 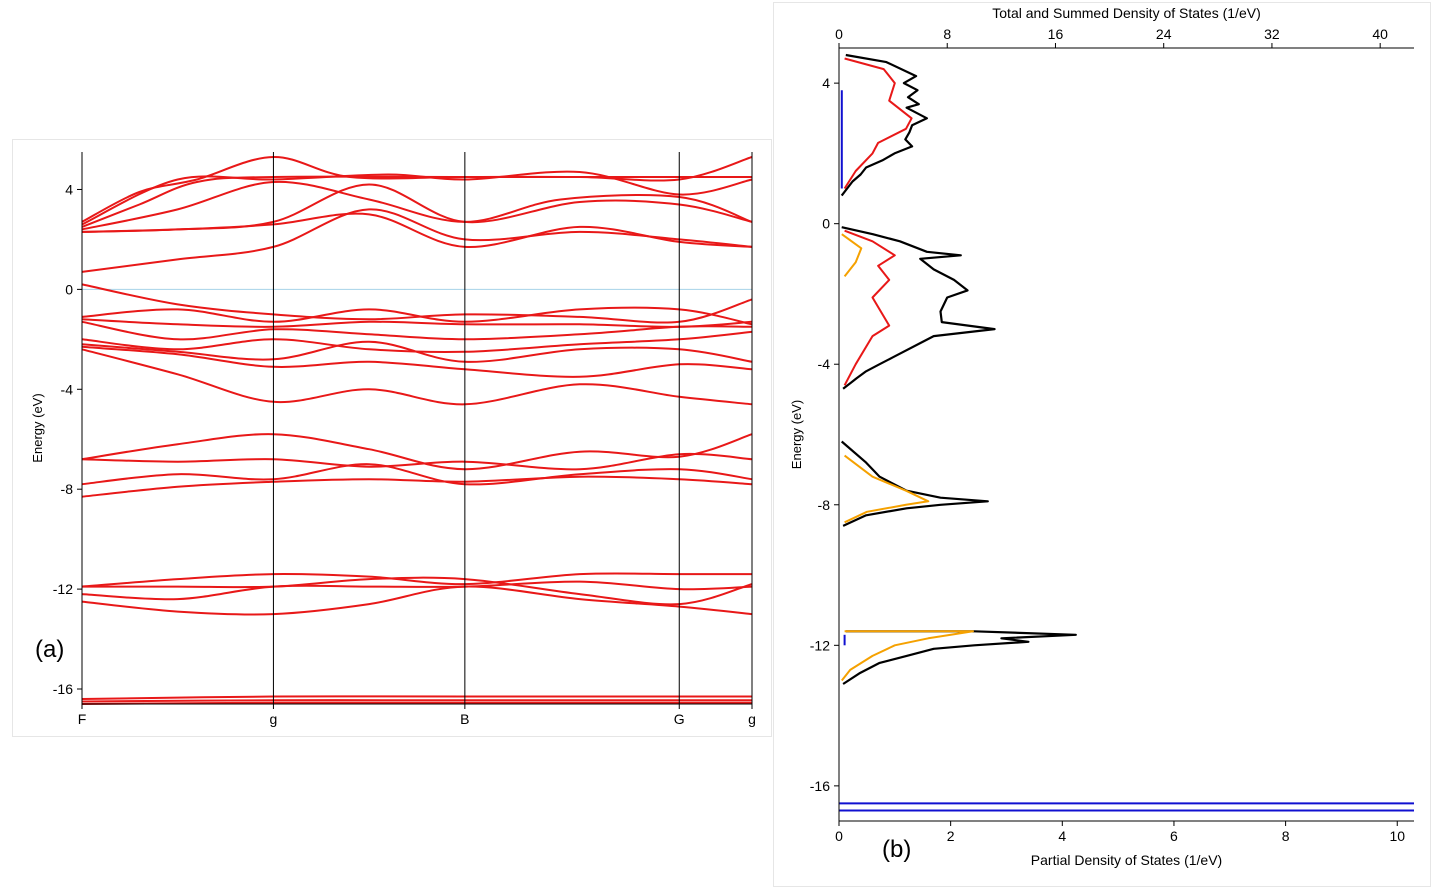 What do you see at coordinates (82, 719) in the screenshot?
I see `kpoint-label: F` at bounding box center [82, 719].